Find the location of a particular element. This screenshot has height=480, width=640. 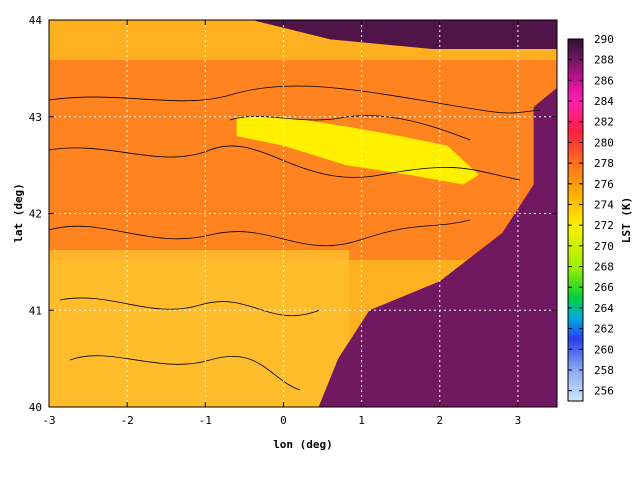

region-mountain-belt is located at coordinates (357, 150).